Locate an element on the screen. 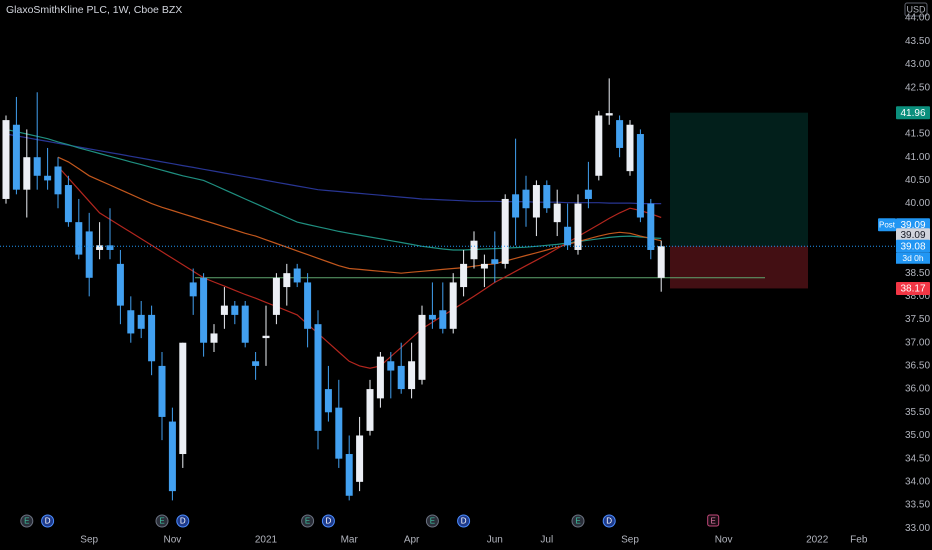 The height and width of the screenshot is (550, 932). y-tick-label: 43.00 is located at coordinates (917, 64).